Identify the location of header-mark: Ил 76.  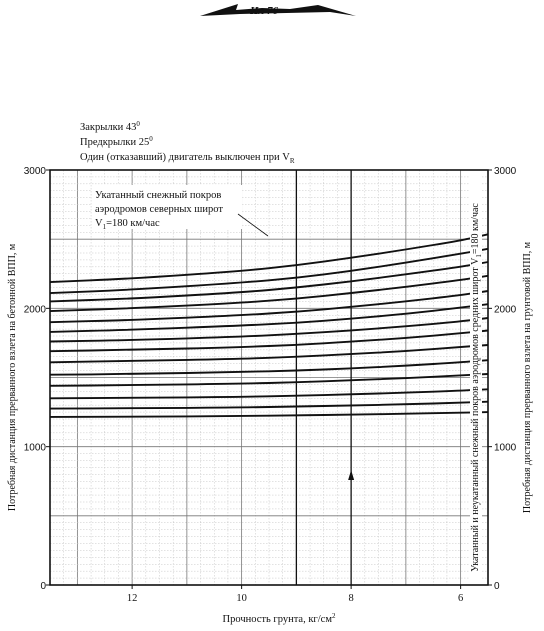
(278, 10).